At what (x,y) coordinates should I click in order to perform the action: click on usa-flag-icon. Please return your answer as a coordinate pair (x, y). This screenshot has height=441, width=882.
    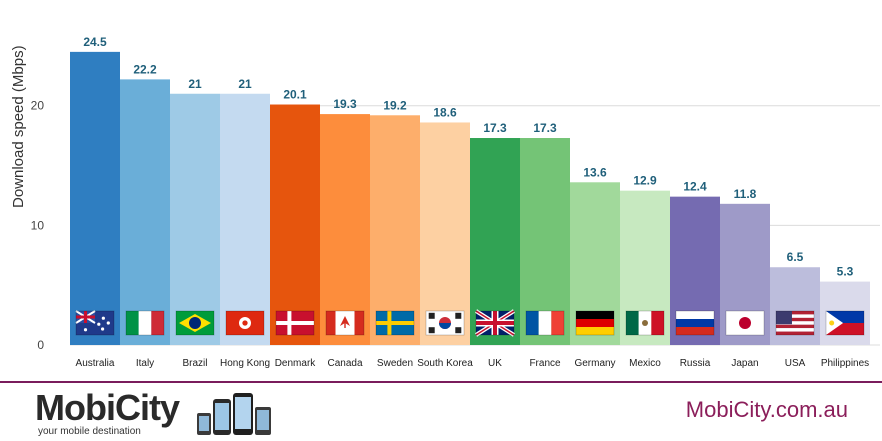
    Looking at the image, I should click on (795, 323).